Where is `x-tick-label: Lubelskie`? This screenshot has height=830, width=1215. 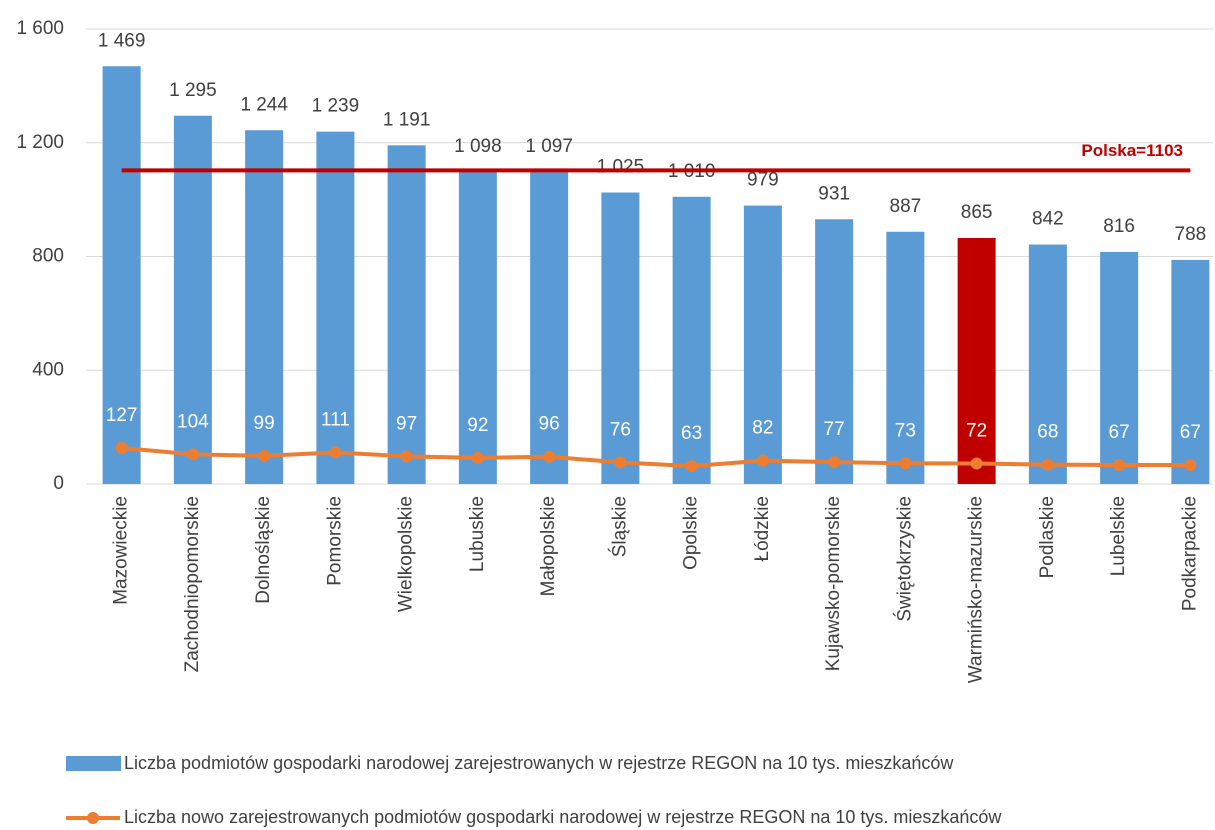 x-tick-label: Lubelskie is located at coordinates (1118, 536).